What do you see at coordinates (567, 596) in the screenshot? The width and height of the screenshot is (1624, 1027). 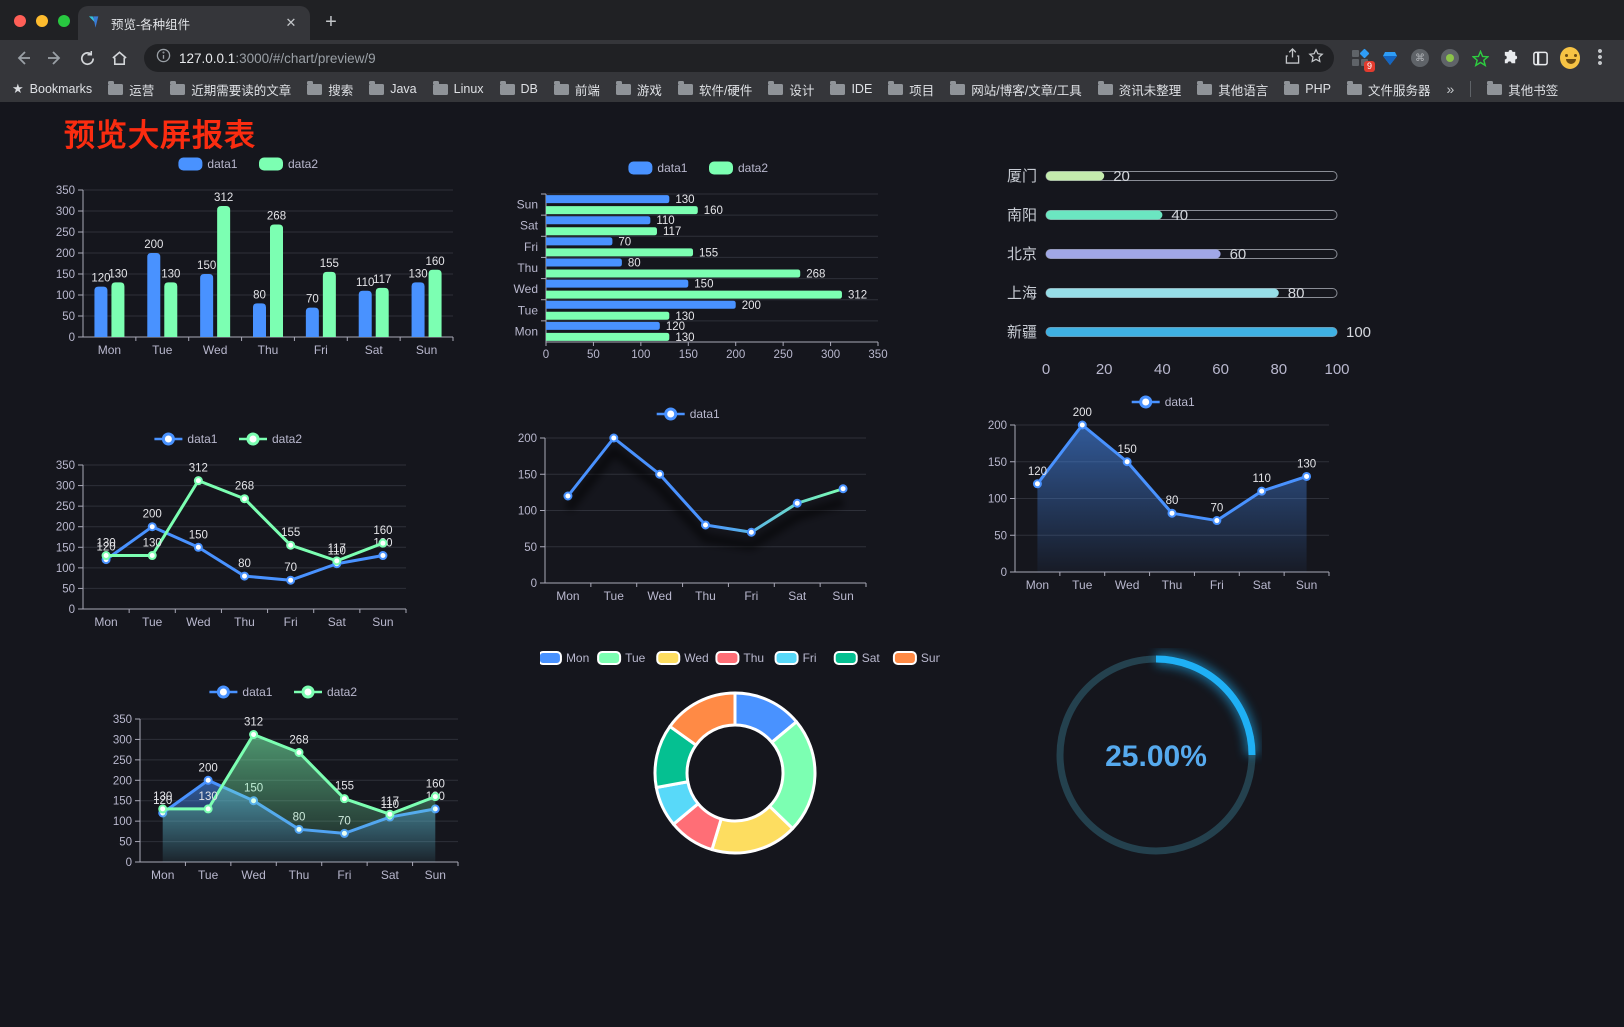 I see `svg-text: Mon` at bounding box center [567, 596].